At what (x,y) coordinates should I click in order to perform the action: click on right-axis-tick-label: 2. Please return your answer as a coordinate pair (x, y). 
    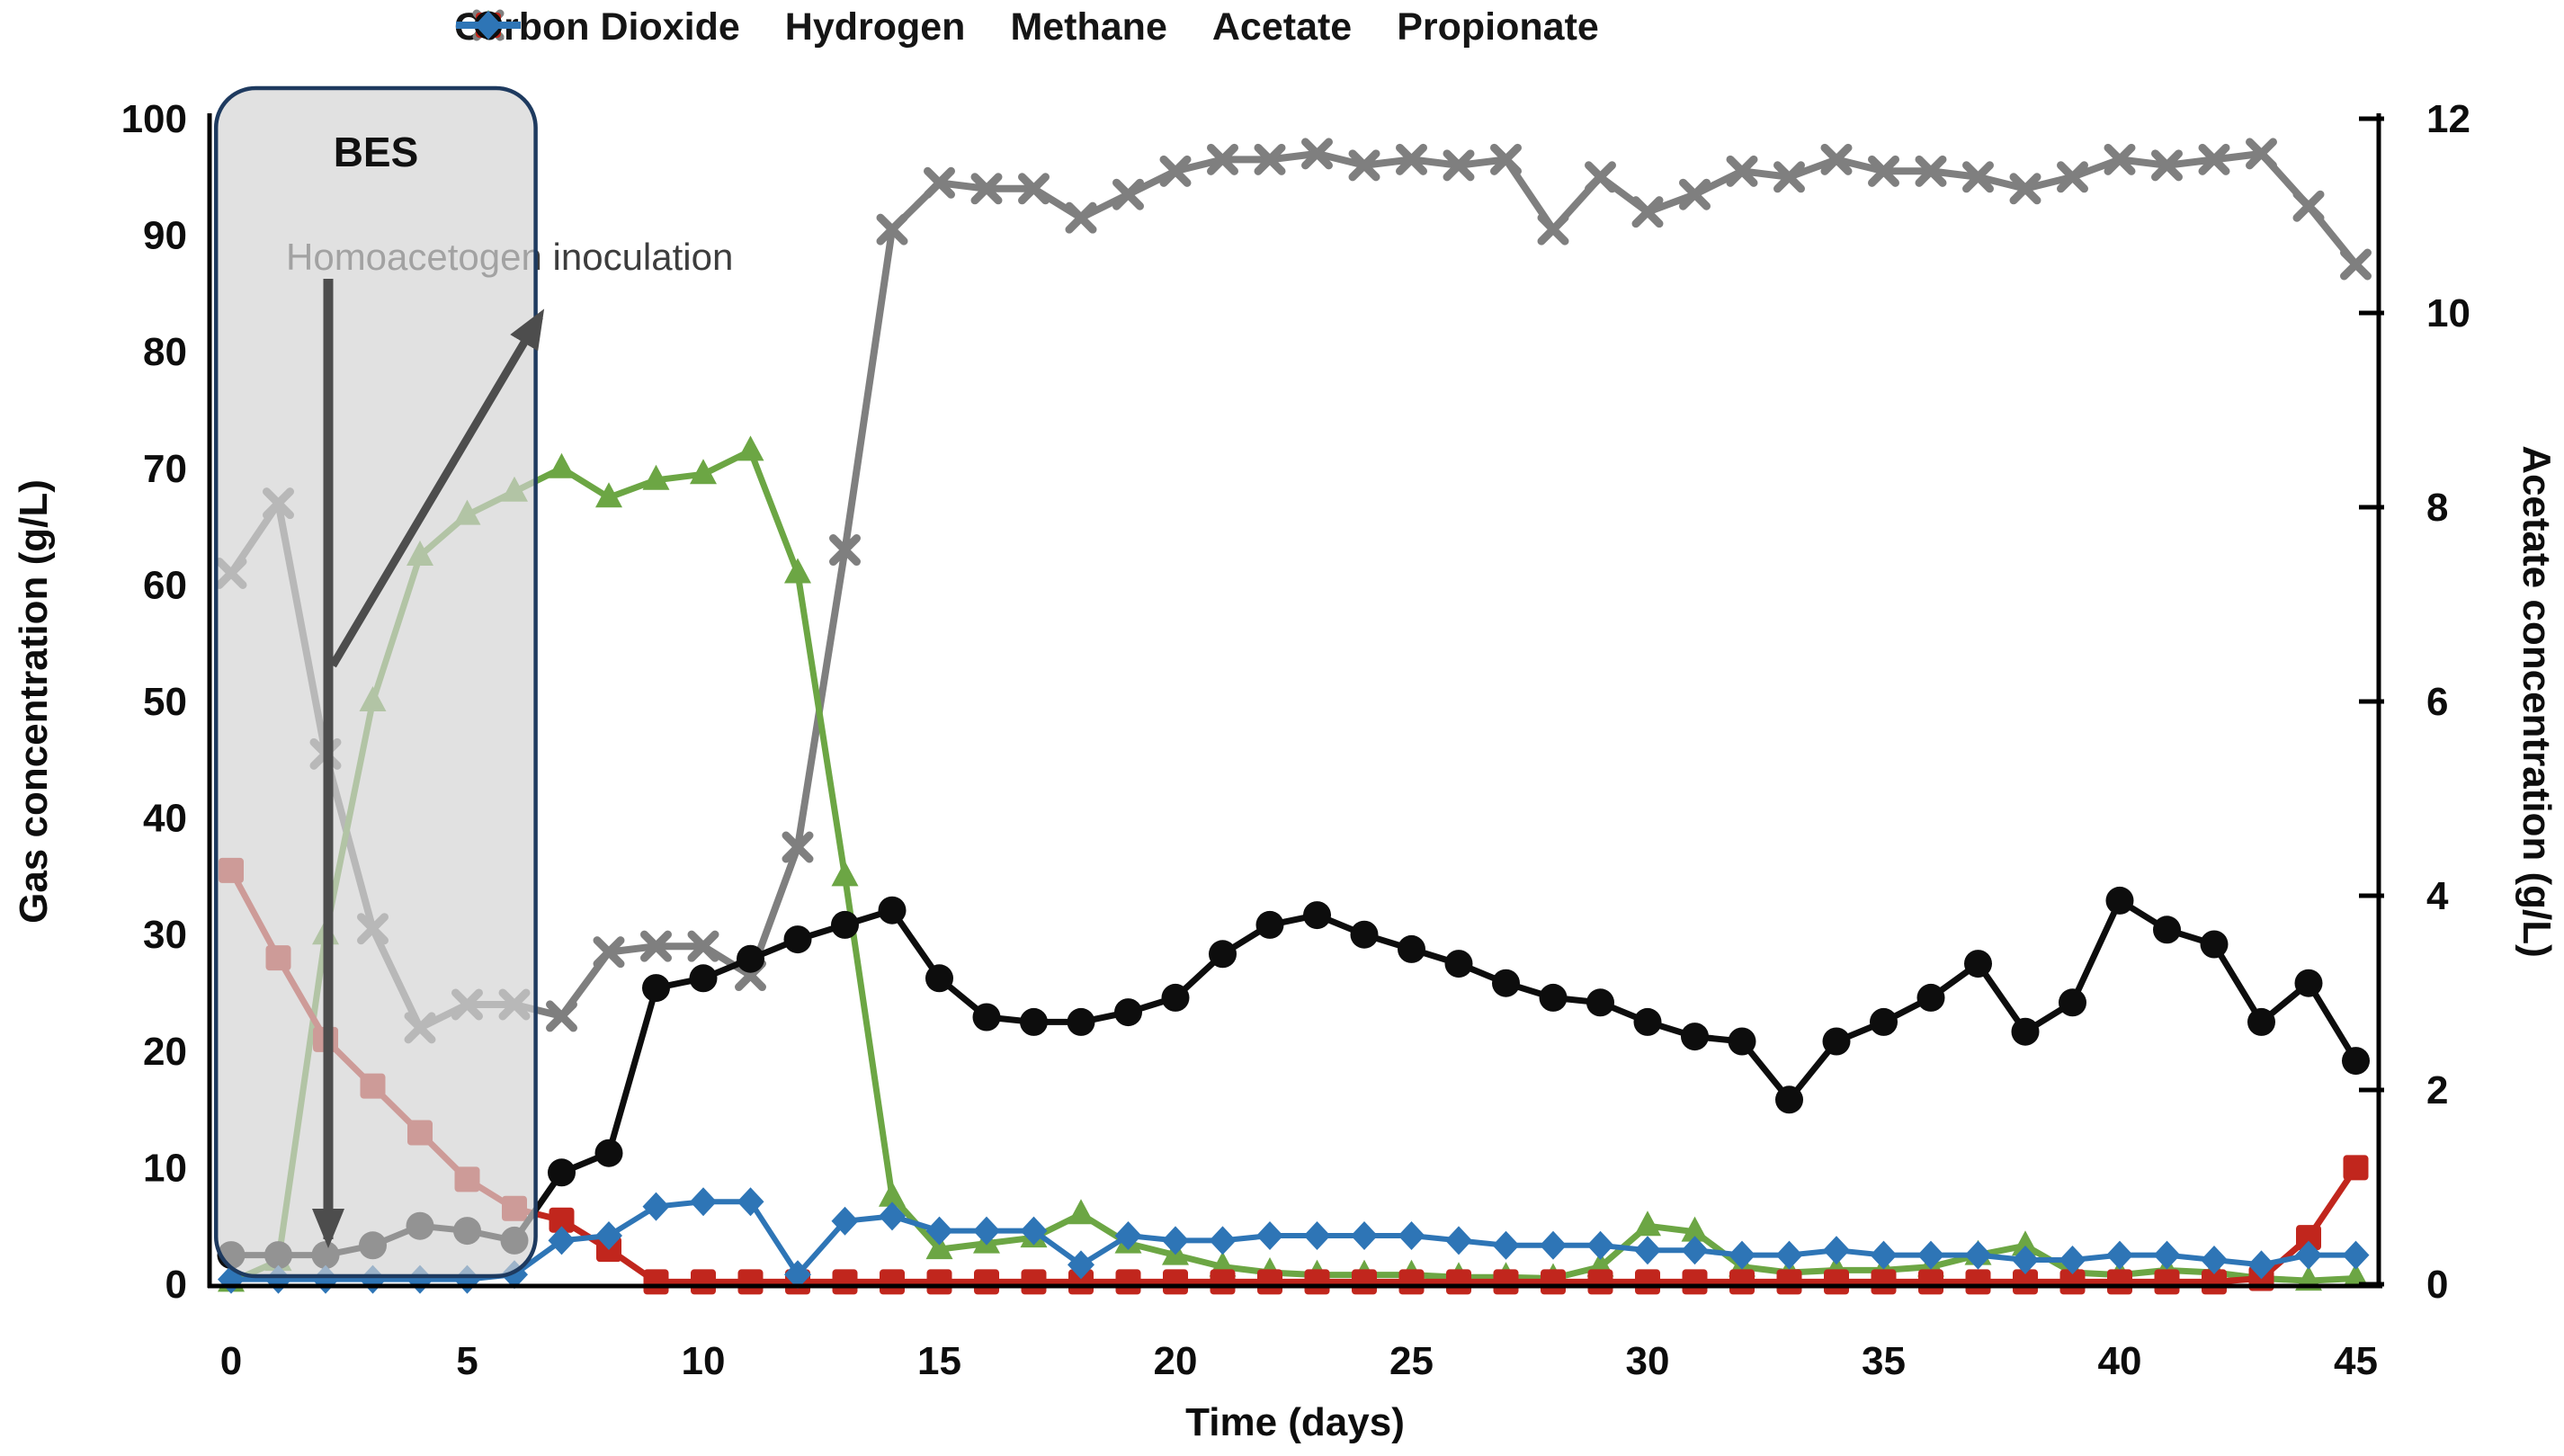
    Looking at the image, I should click on (2437, 1090).